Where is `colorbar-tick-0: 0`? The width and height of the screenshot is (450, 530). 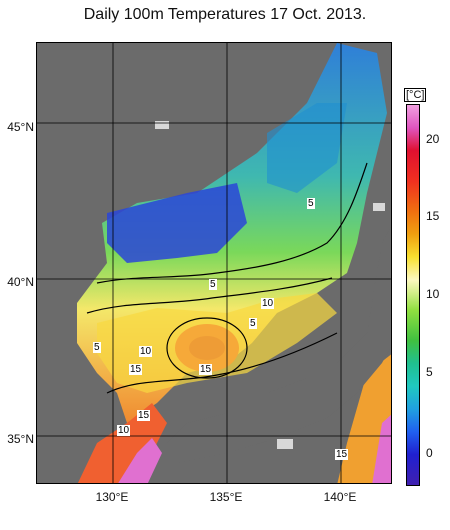
colorbar-tick-0: 0 is located at coordinates (429, 453).